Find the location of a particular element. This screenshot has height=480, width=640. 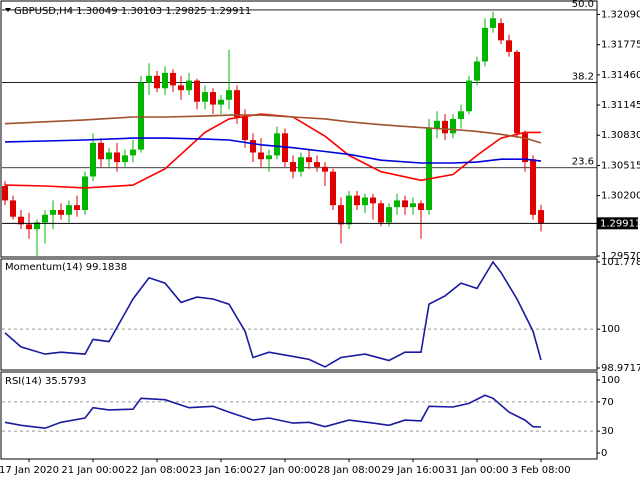

x-tick-label: 22 Jan 08:00 is located at coordinates (156, 470).